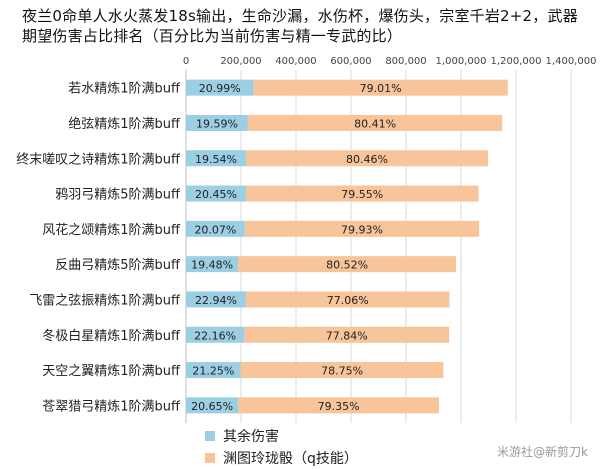  Describe the element at coordinates (290, 459) in the screenshot. I see `legend-label-skill: 渊图玲珑骰（q技能）` at that location.